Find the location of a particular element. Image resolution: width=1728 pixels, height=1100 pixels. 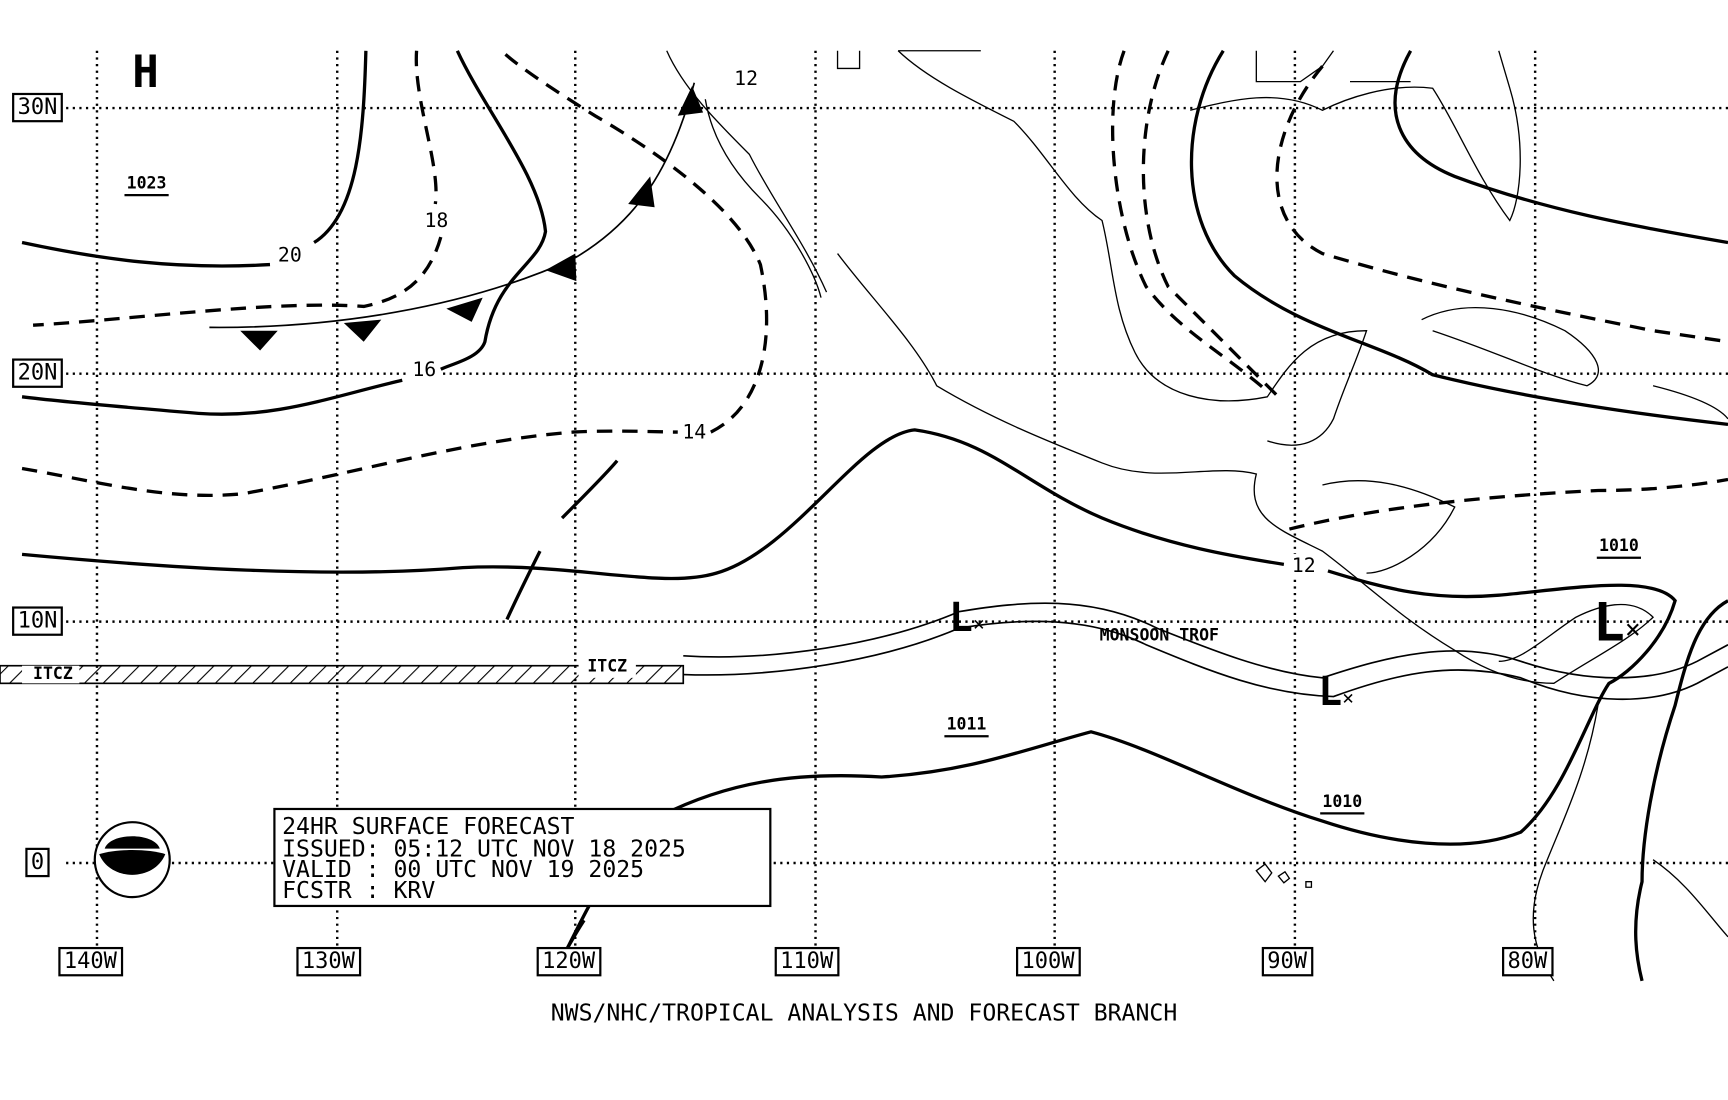

lon-label: 90W is located at coordinates (1287, 961).